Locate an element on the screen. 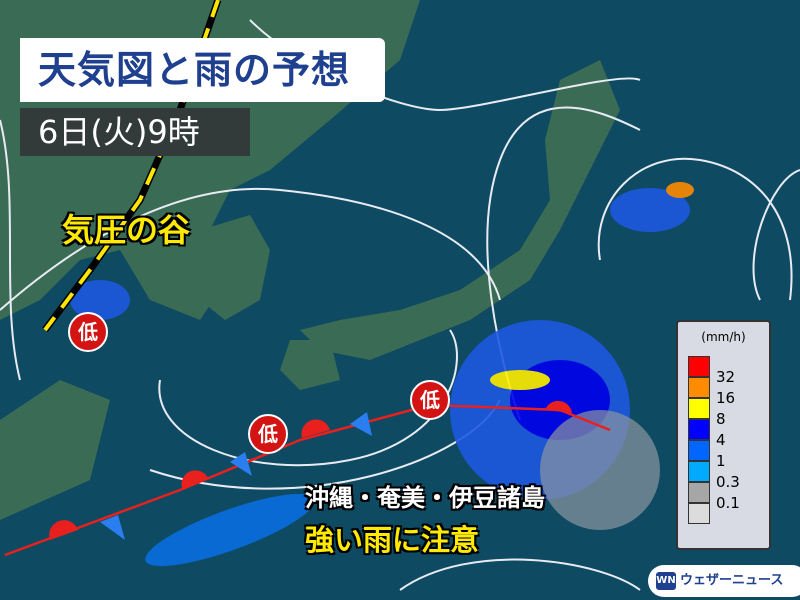 The width and height of the screenshot is (800, 600). legend-unit: (mm/h) is located at coordinates (723, 337).